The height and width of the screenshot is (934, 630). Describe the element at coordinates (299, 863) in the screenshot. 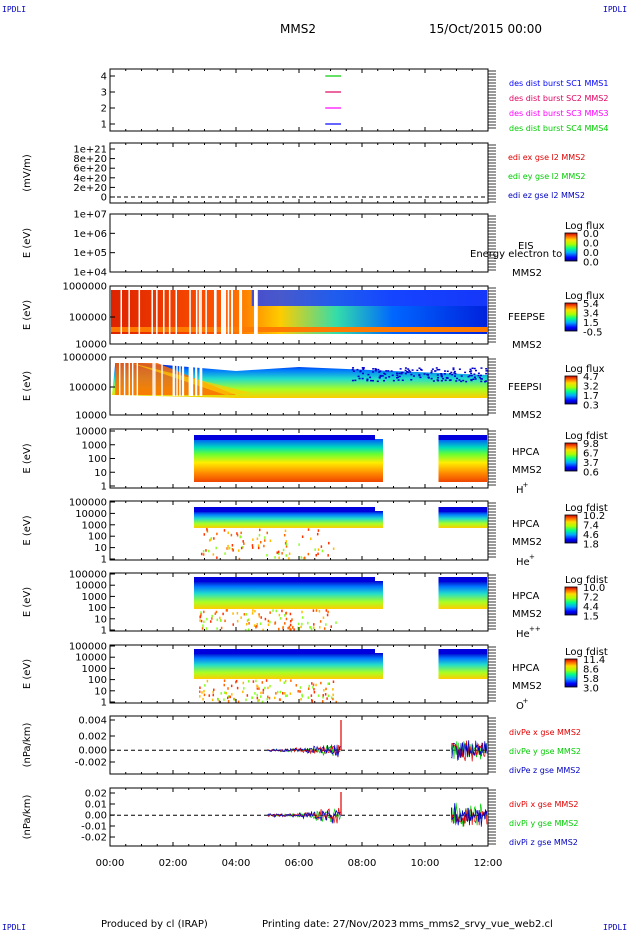

I see `x-tick-label: 06:00` at that location.